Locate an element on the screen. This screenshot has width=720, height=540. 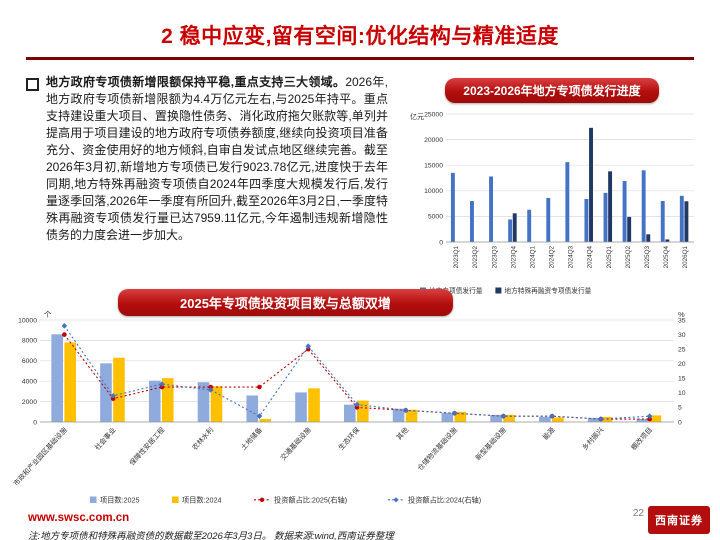
svg-text: 2026Q1 is located at coordinates (685, 257).